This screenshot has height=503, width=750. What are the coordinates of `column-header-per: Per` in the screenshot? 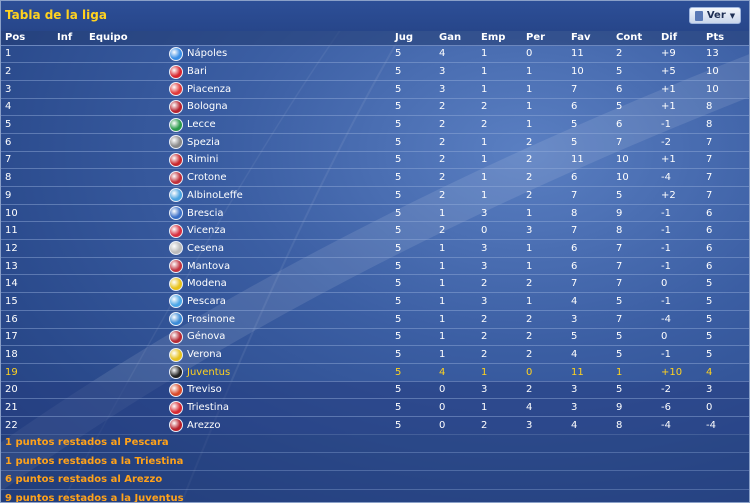 It's located at (544, 38).